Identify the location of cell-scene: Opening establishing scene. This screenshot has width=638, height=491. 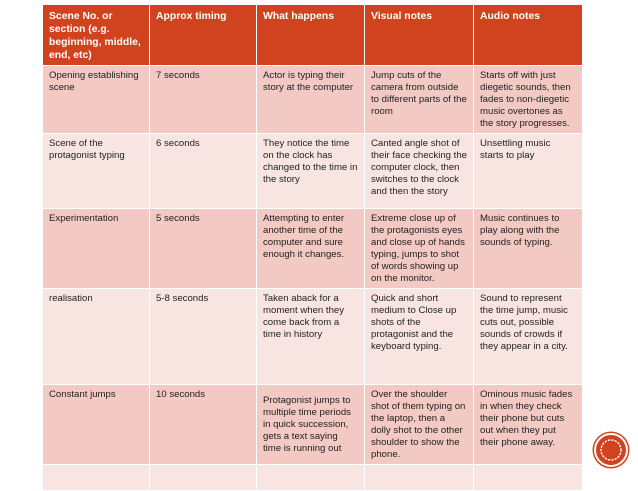
(96, 99).